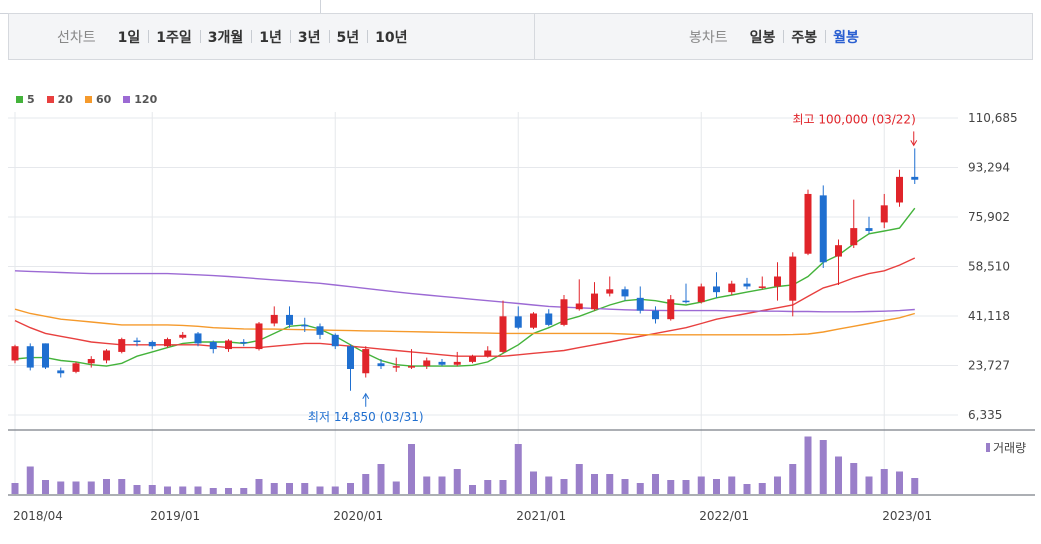 The image size is (1041, 544). What do you see at coordinates (97, 99) in the screenshot?
I see `legend-item-ma60: 60` at bounding box center [97, 99].